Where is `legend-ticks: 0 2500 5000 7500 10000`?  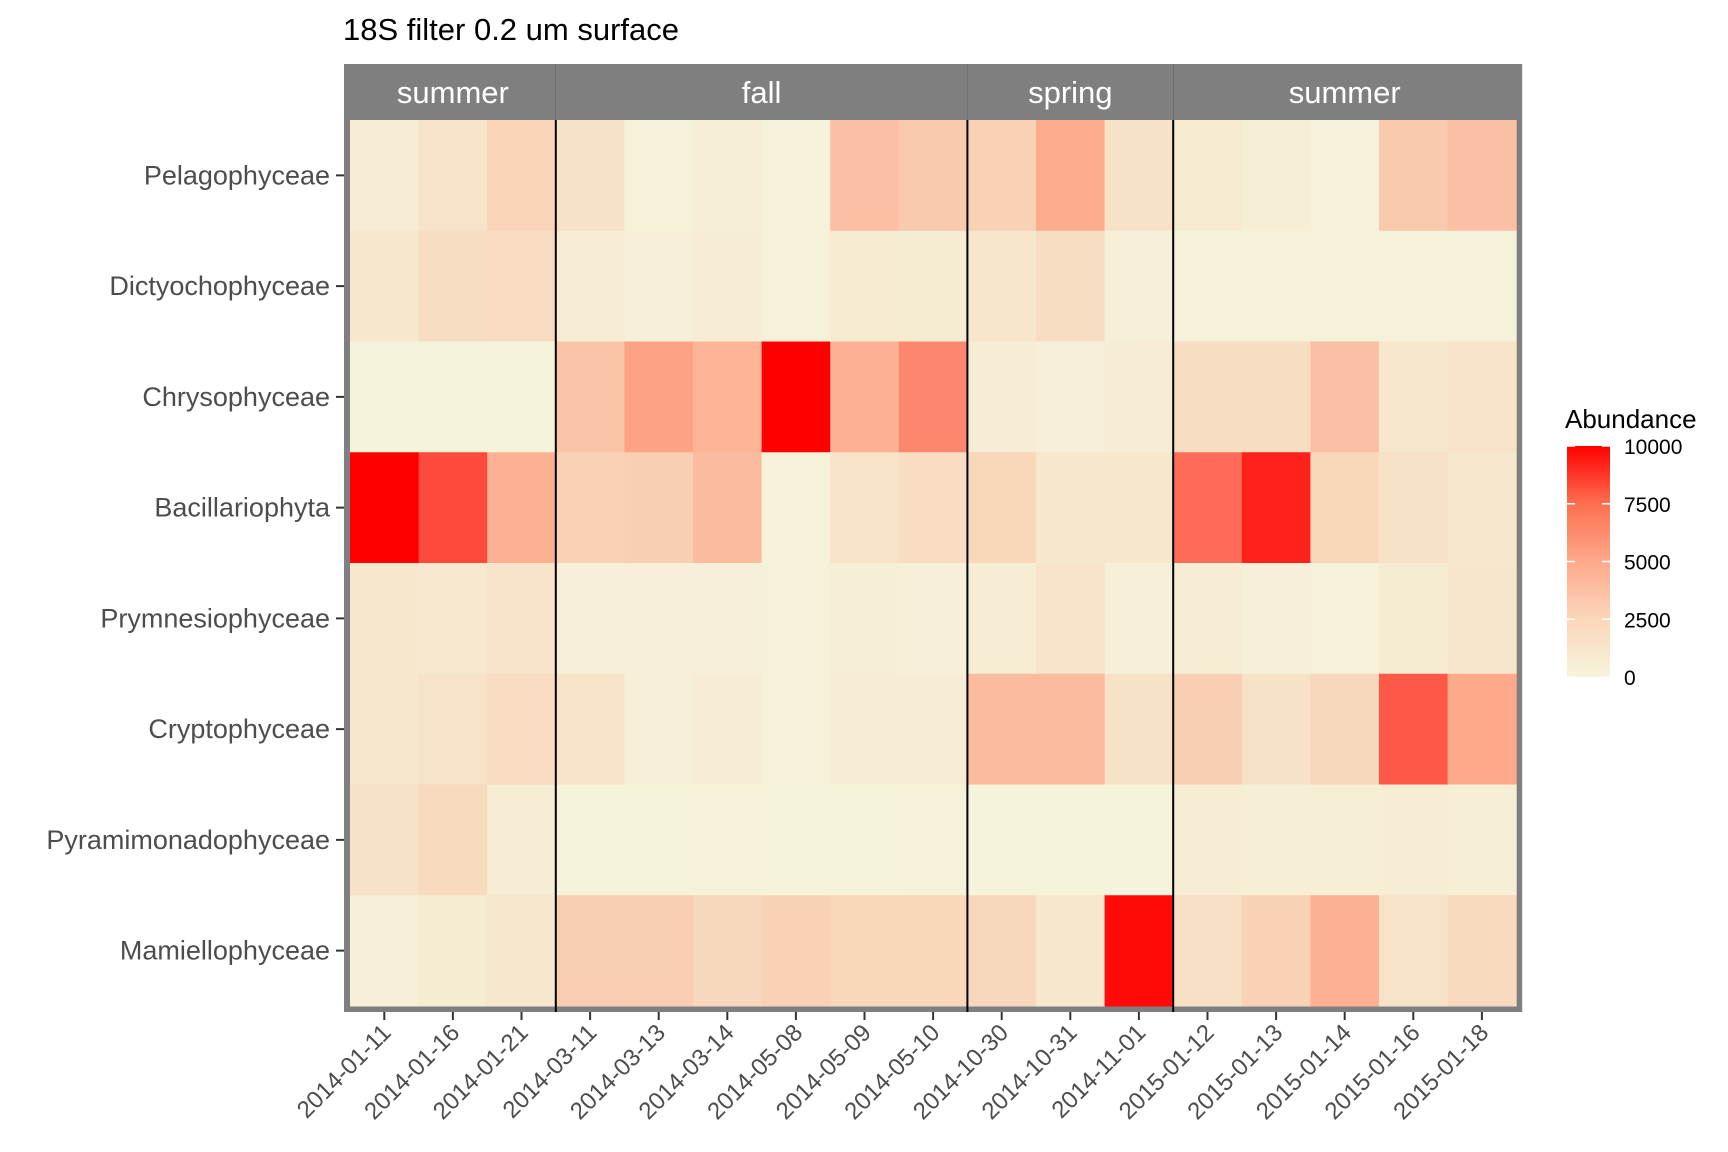 legend-ticks: 0 2500 5000 7500 10000 is located at coordinates (1624, 563).